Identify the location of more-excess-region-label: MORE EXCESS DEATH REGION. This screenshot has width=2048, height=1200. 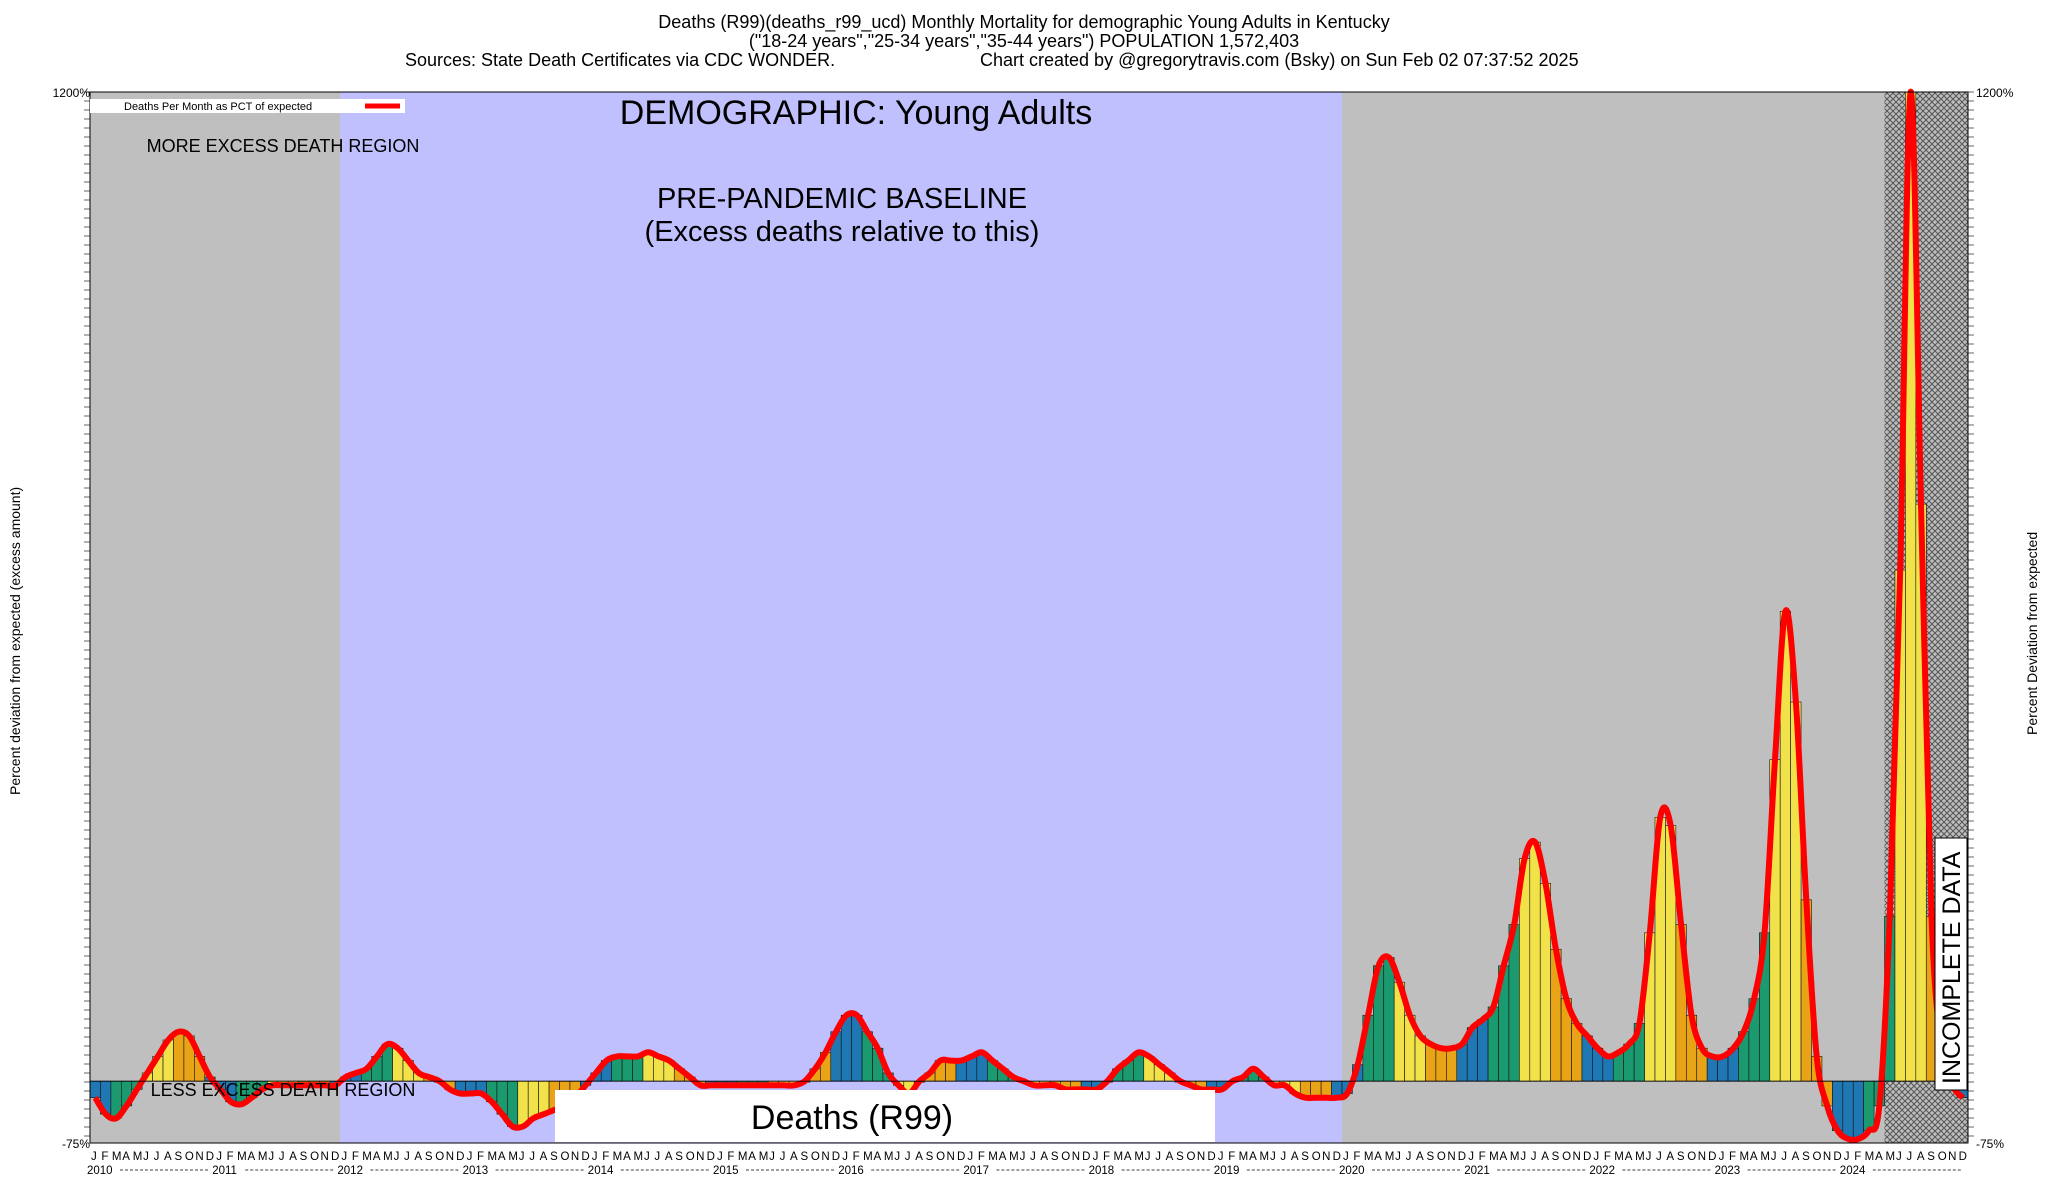
(283, 146).